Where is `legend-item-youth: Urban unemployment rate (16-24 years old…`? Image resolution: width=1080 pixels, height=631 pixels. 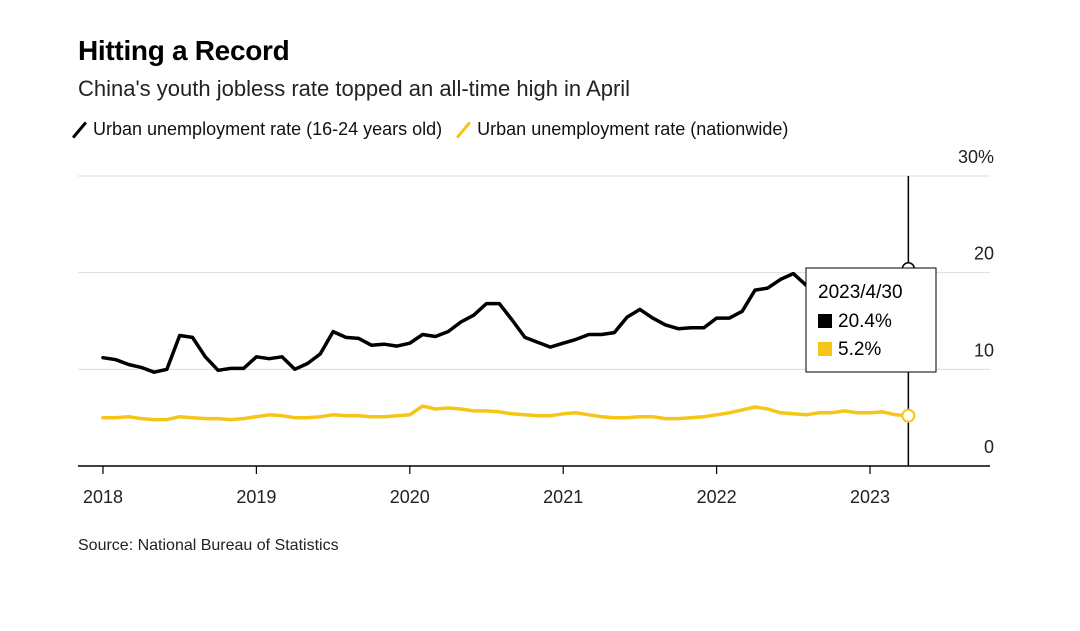 legend-item-youth: Urban unemployment rate (16-24 years old… is located at coordinates (257, 129).